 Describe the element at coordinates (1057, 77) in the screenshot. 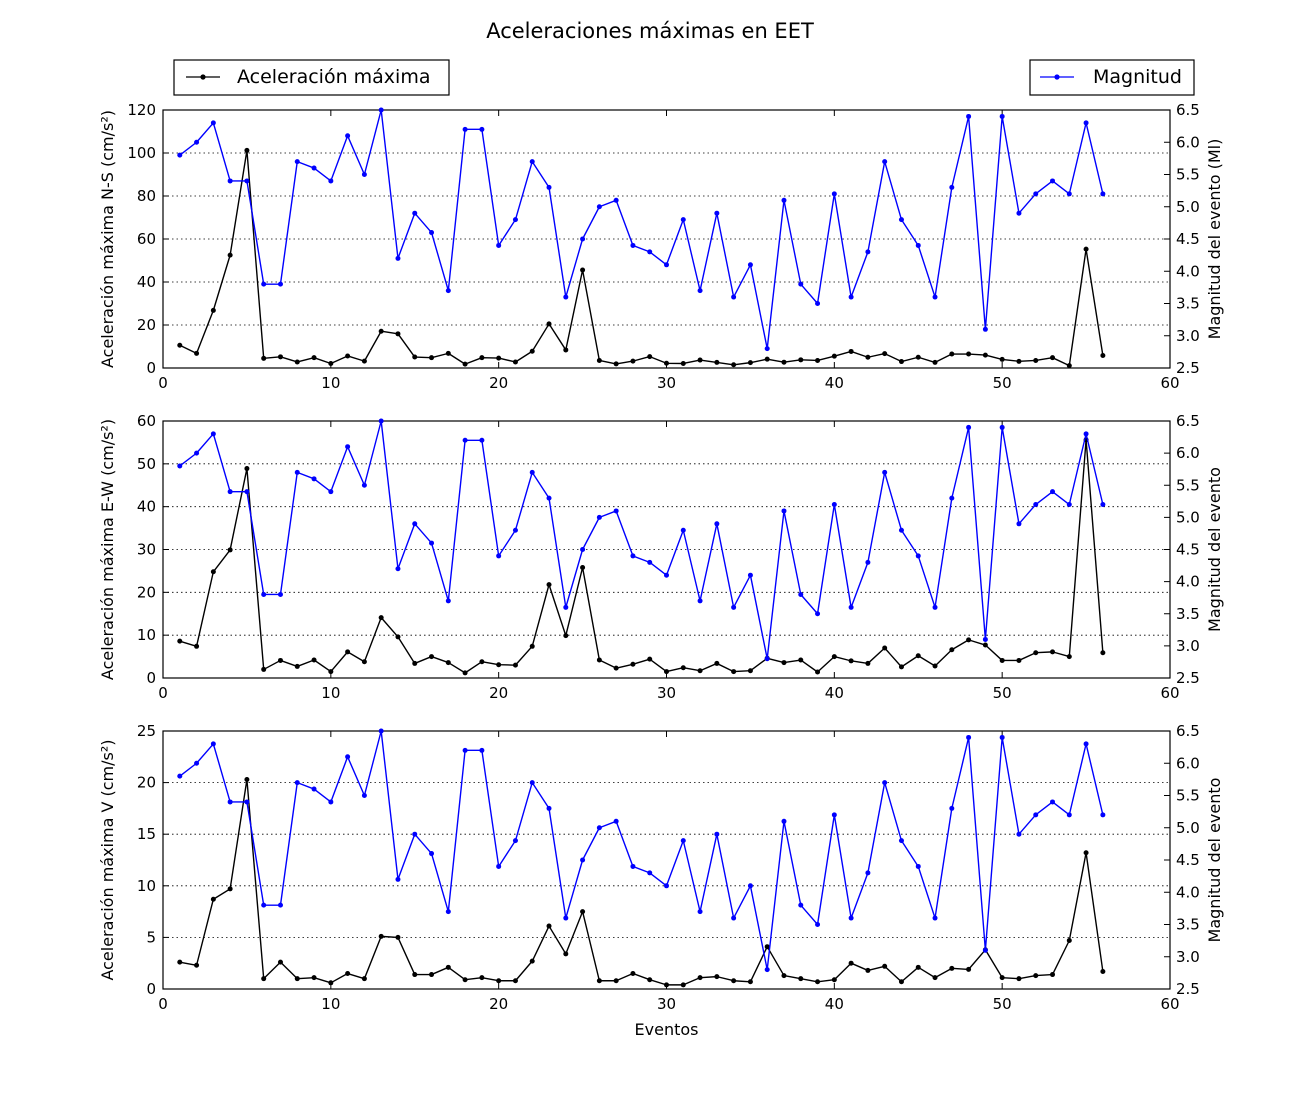

I see `legend-right-marker` at that location.